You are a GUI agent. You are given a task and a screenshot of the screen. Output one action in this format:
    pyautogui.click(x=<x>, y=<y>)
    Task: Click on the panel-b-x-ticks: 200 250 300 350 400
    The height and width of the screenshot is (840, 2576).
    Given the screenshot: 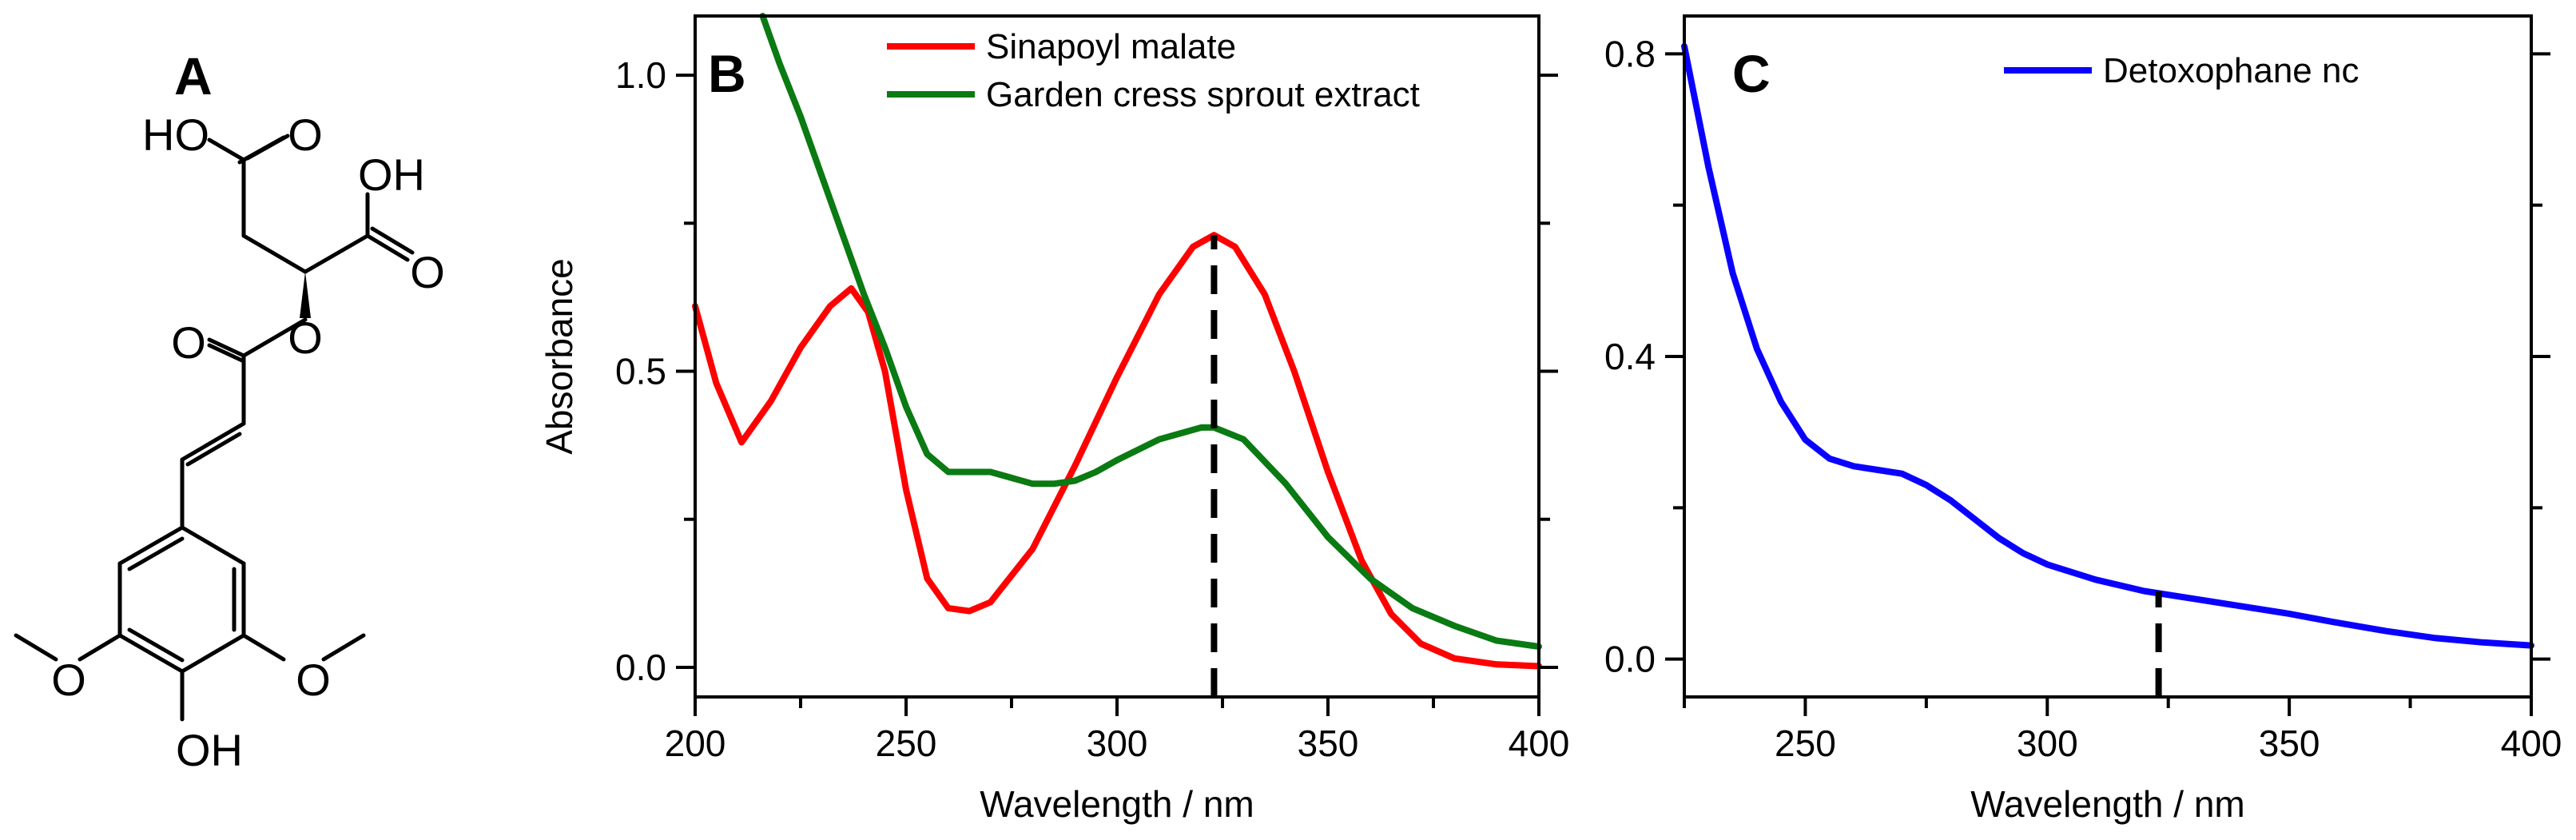 What is the action you would take?
    pyautogui.click(x=1117, y=730)
    